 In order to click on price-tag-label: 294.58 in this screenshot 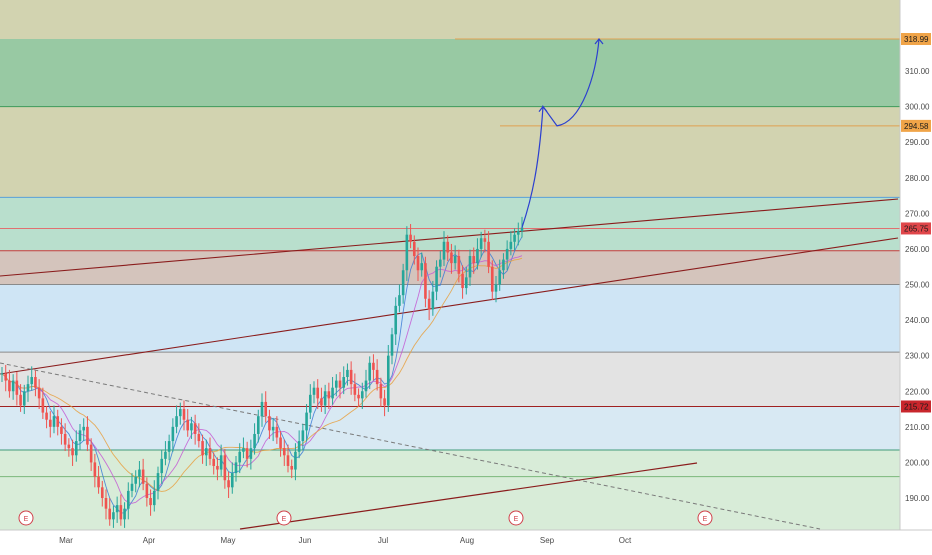, I will do `click(916, 126)`.